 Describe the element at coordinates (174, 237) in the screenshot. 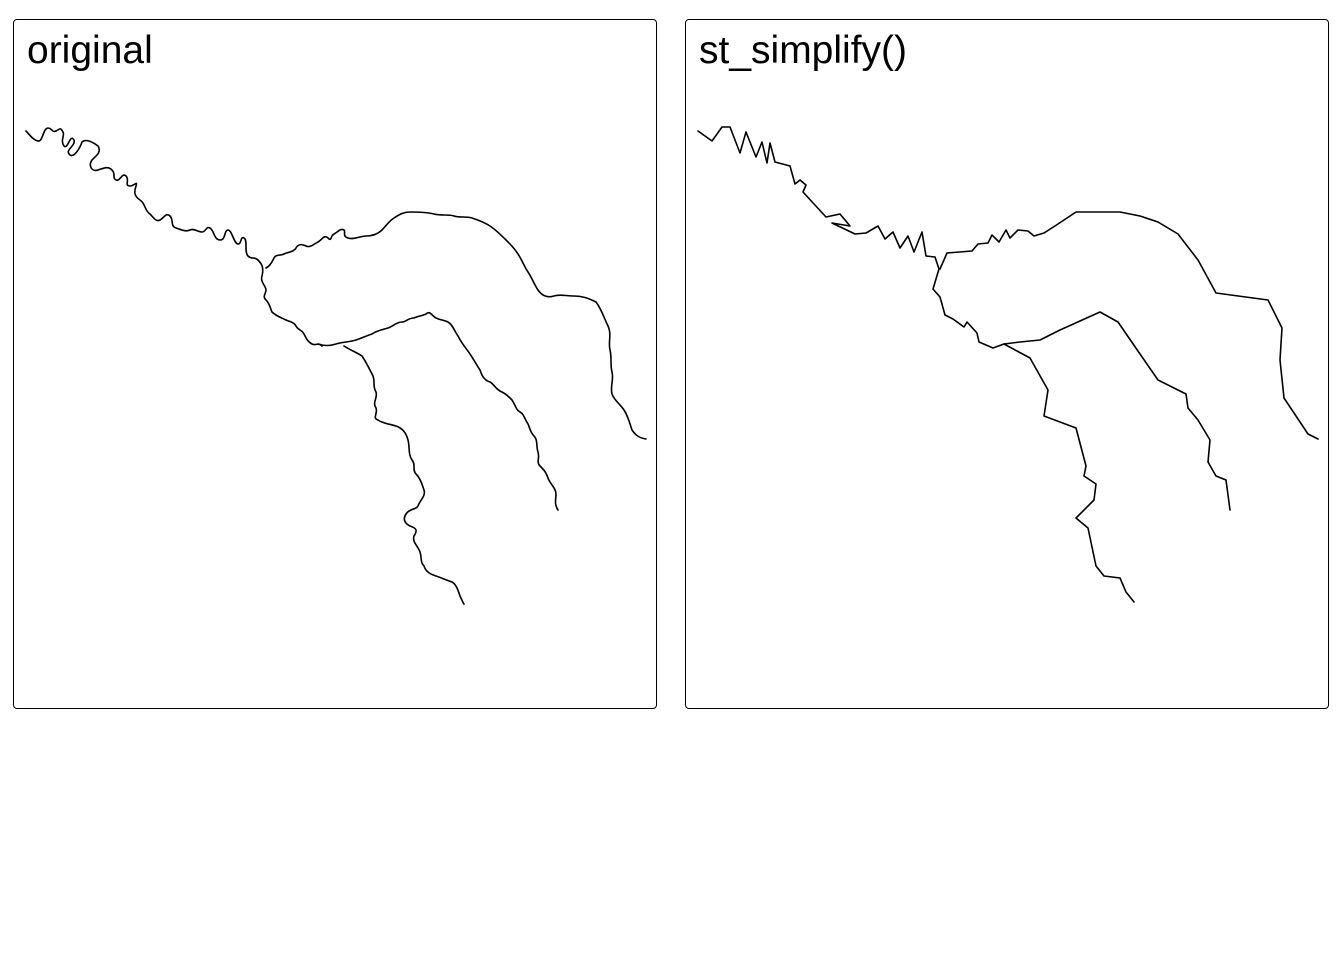

I see `river-main-stem-original` at that location.